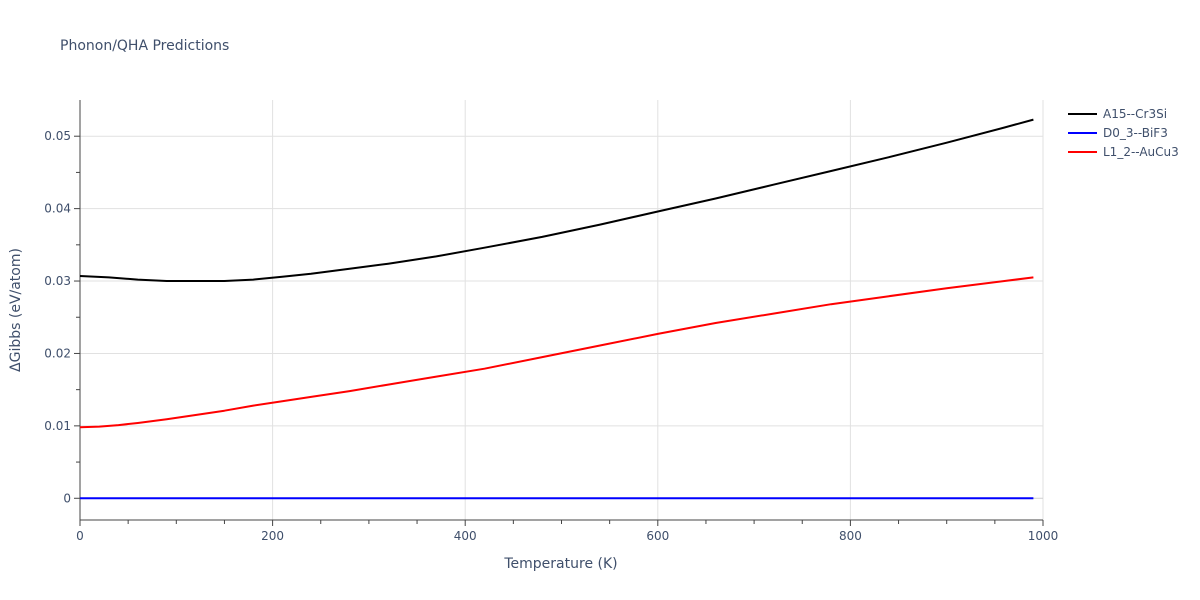 This screenshot has width=1200, height=600. Describe the element at coordinates (1043, 536) in the screenshot. I see `x-tick-label-5: 1000` at that location.